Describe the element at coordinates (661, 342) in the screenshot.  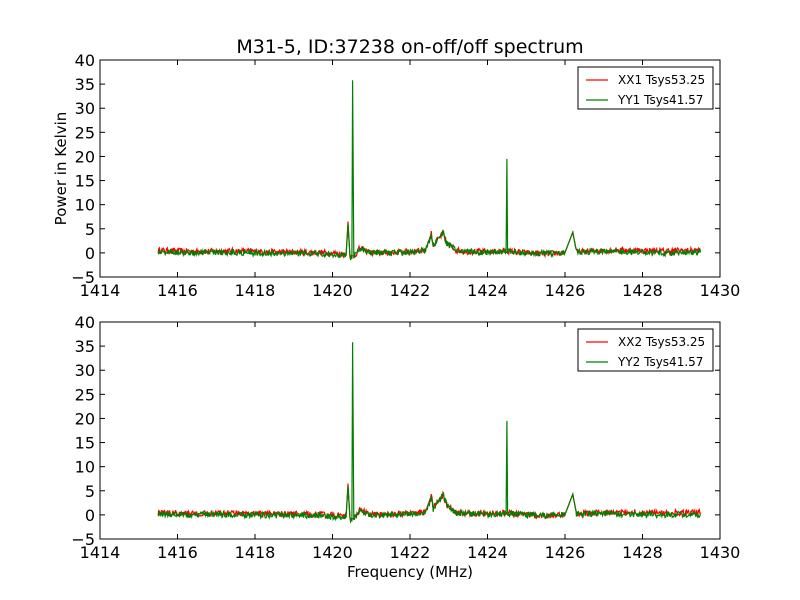
I see `legend-label: XX2 Tsys53.25` at that location.